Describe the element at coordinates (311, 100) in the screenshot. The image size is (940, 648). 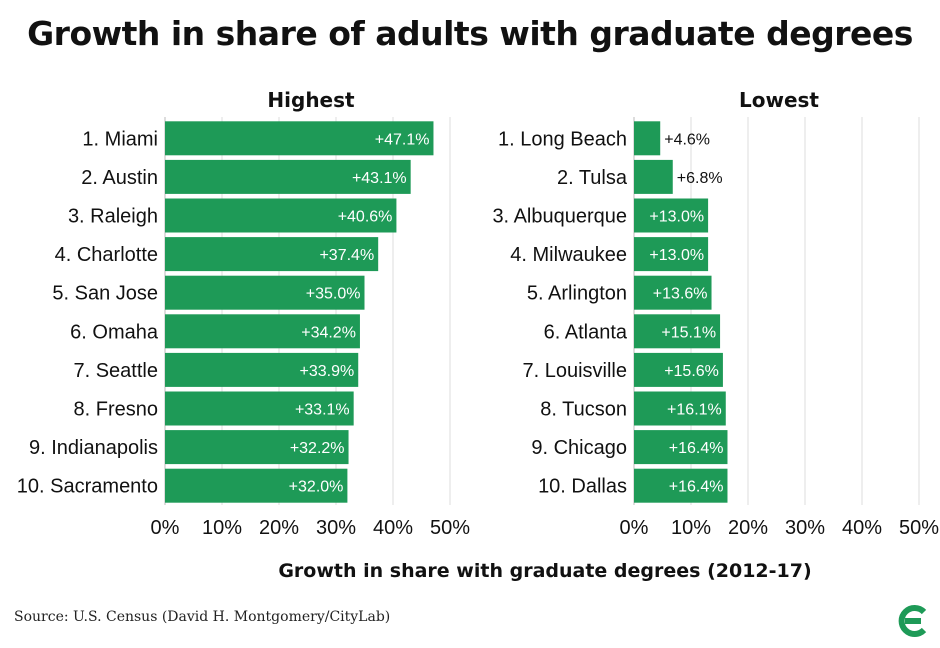
I see `panel-title: Highest` at that location.